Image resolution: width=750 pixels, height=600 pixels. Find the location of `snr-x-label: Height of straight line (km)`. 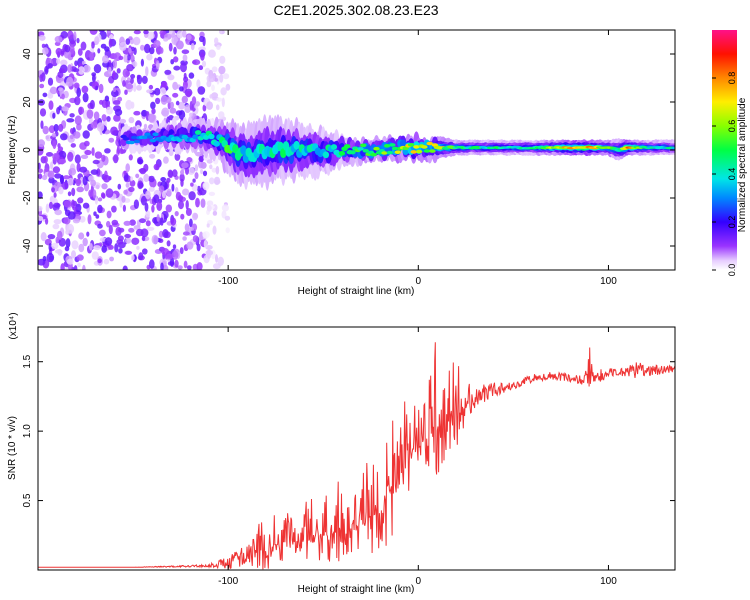

snr-x-label: Height of straight line (km) is located at coordinates (356, 589).